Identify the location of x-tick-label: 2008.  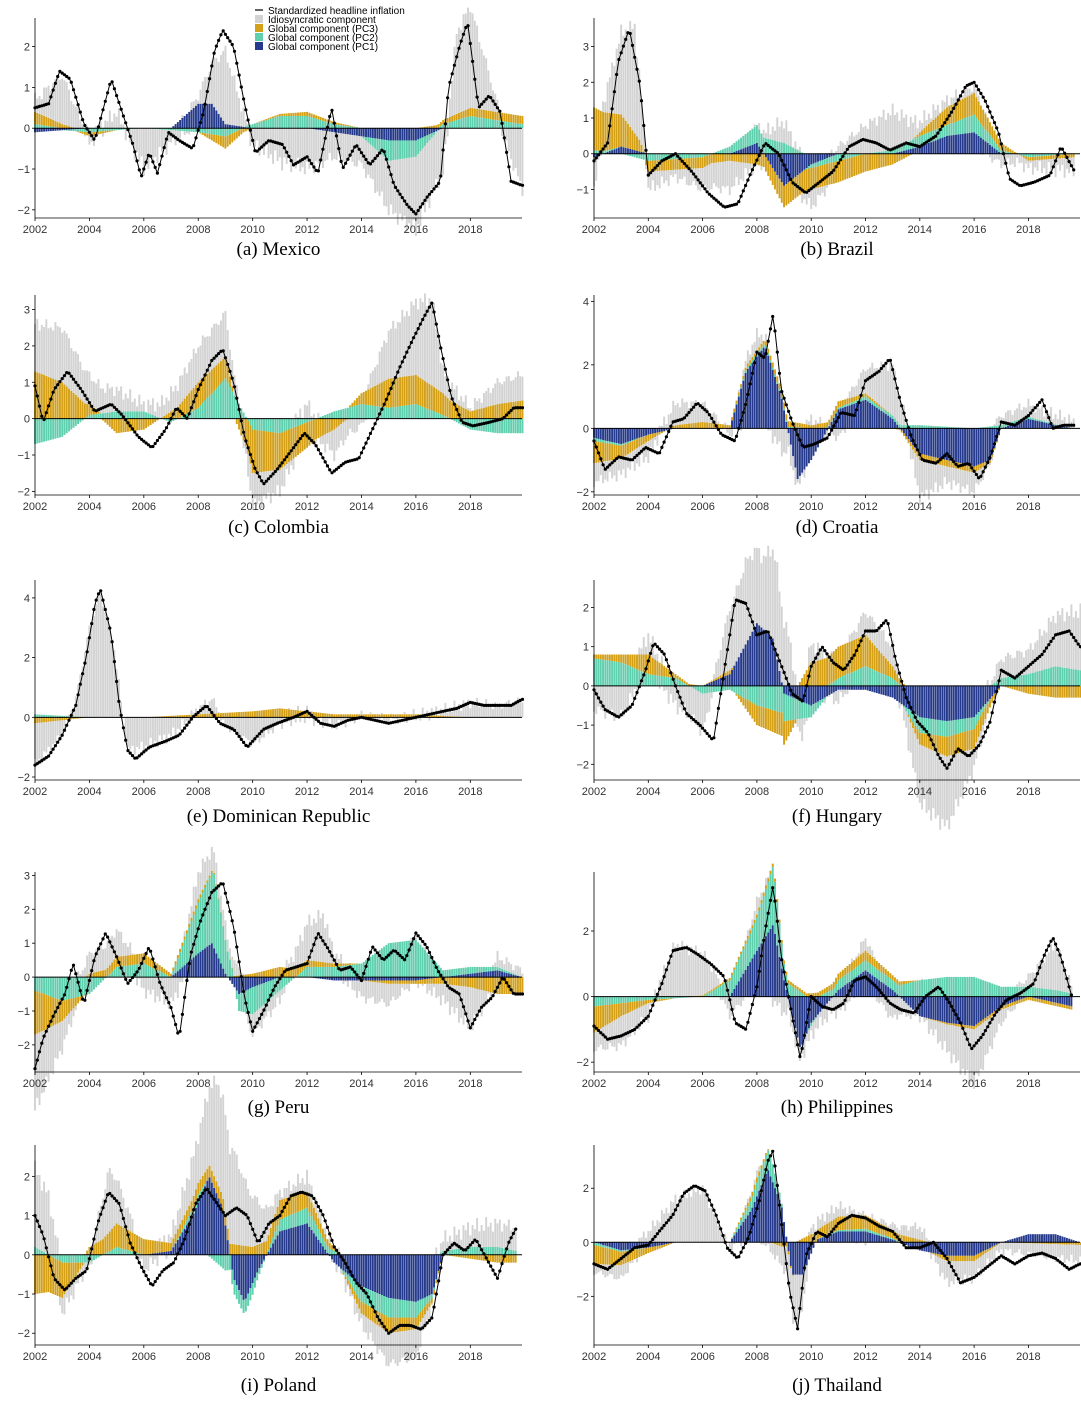
(198, 792).